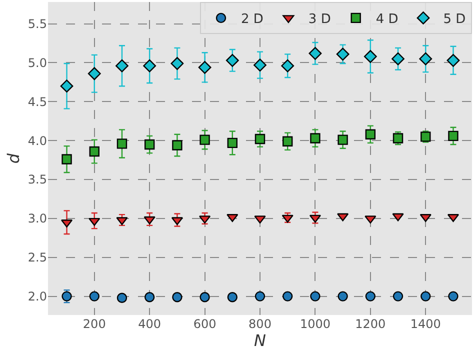  Describe the element at coordinates (319, 20) in the screenshot. I see `legend-label: 3 D` at that location.